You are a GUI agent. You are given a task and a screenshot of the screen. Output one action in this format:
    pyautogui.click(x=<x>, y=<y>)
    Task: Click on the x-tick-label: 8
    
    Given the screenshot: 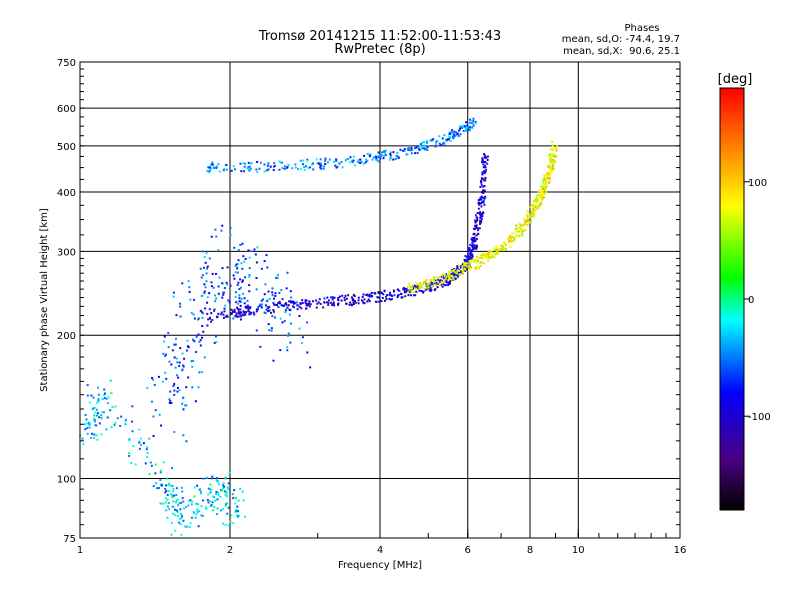 What is the action you would take?
    pyautogui.click(x=530, y=550)
    